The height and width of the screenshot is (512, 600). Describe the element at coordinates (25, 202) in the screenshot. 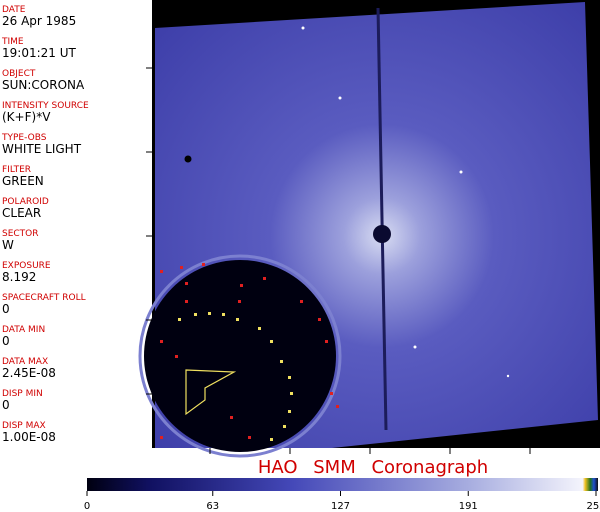

I see `field-label: POLAROID` at that location.